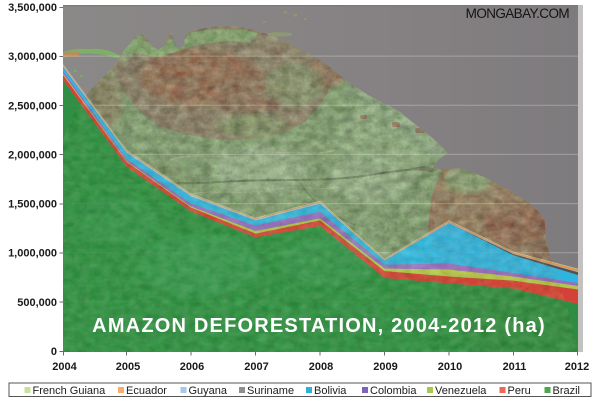  What do you see at coordinates (515, 367) in the screenshot?
I see `svg-text: 2011` at bounding box center [515, 367].